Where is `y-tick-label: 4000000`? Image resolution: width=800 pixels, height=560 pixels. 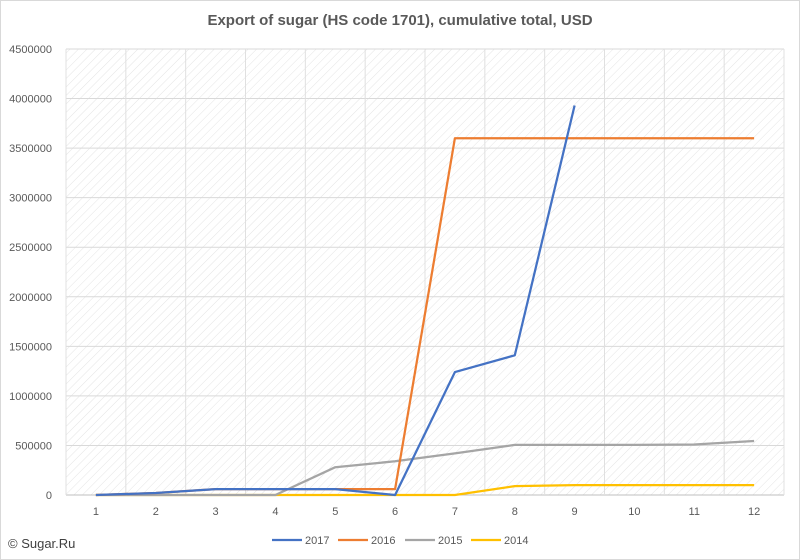 y-tick-label: 4000000 is located at coordinates (30, 100).